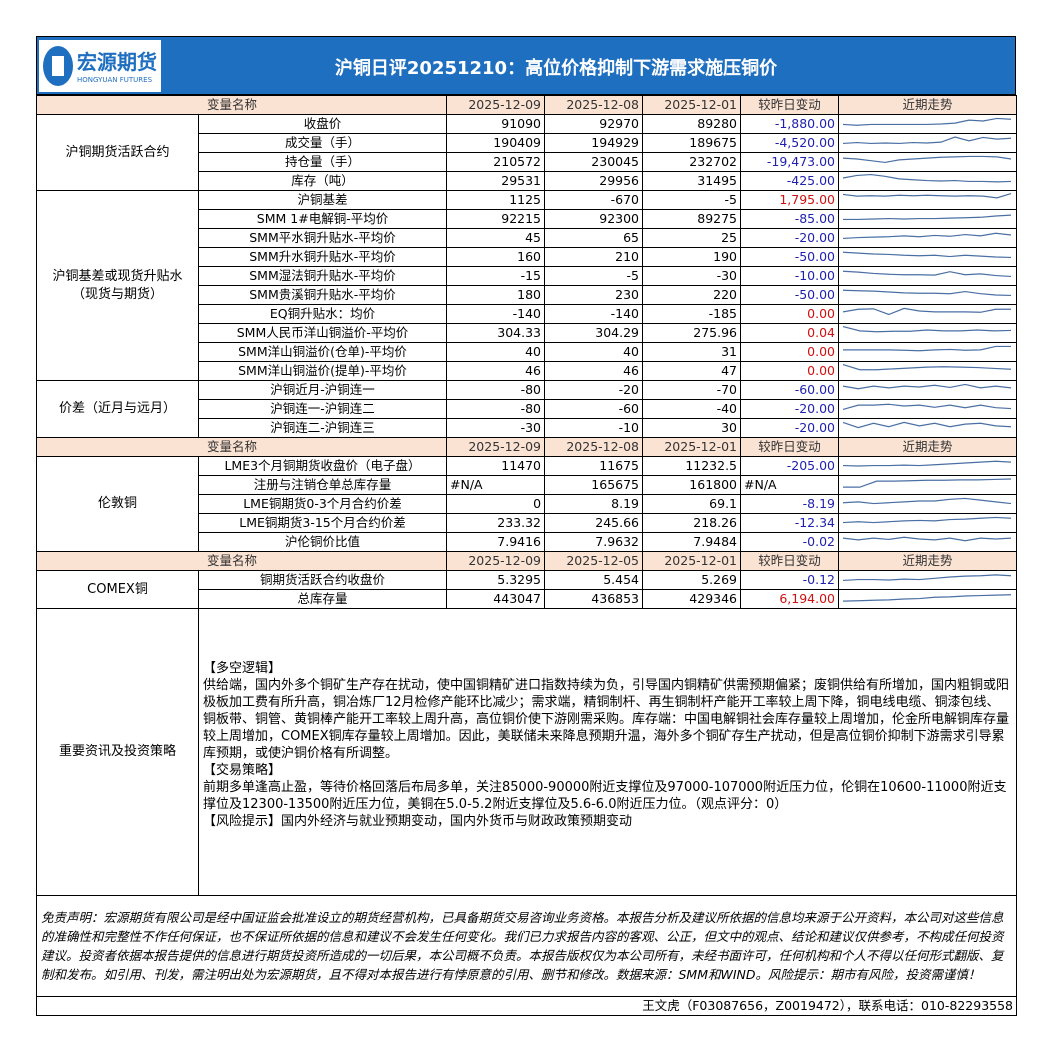  I want to click on value-cell: 275.96, so click(692, 333).